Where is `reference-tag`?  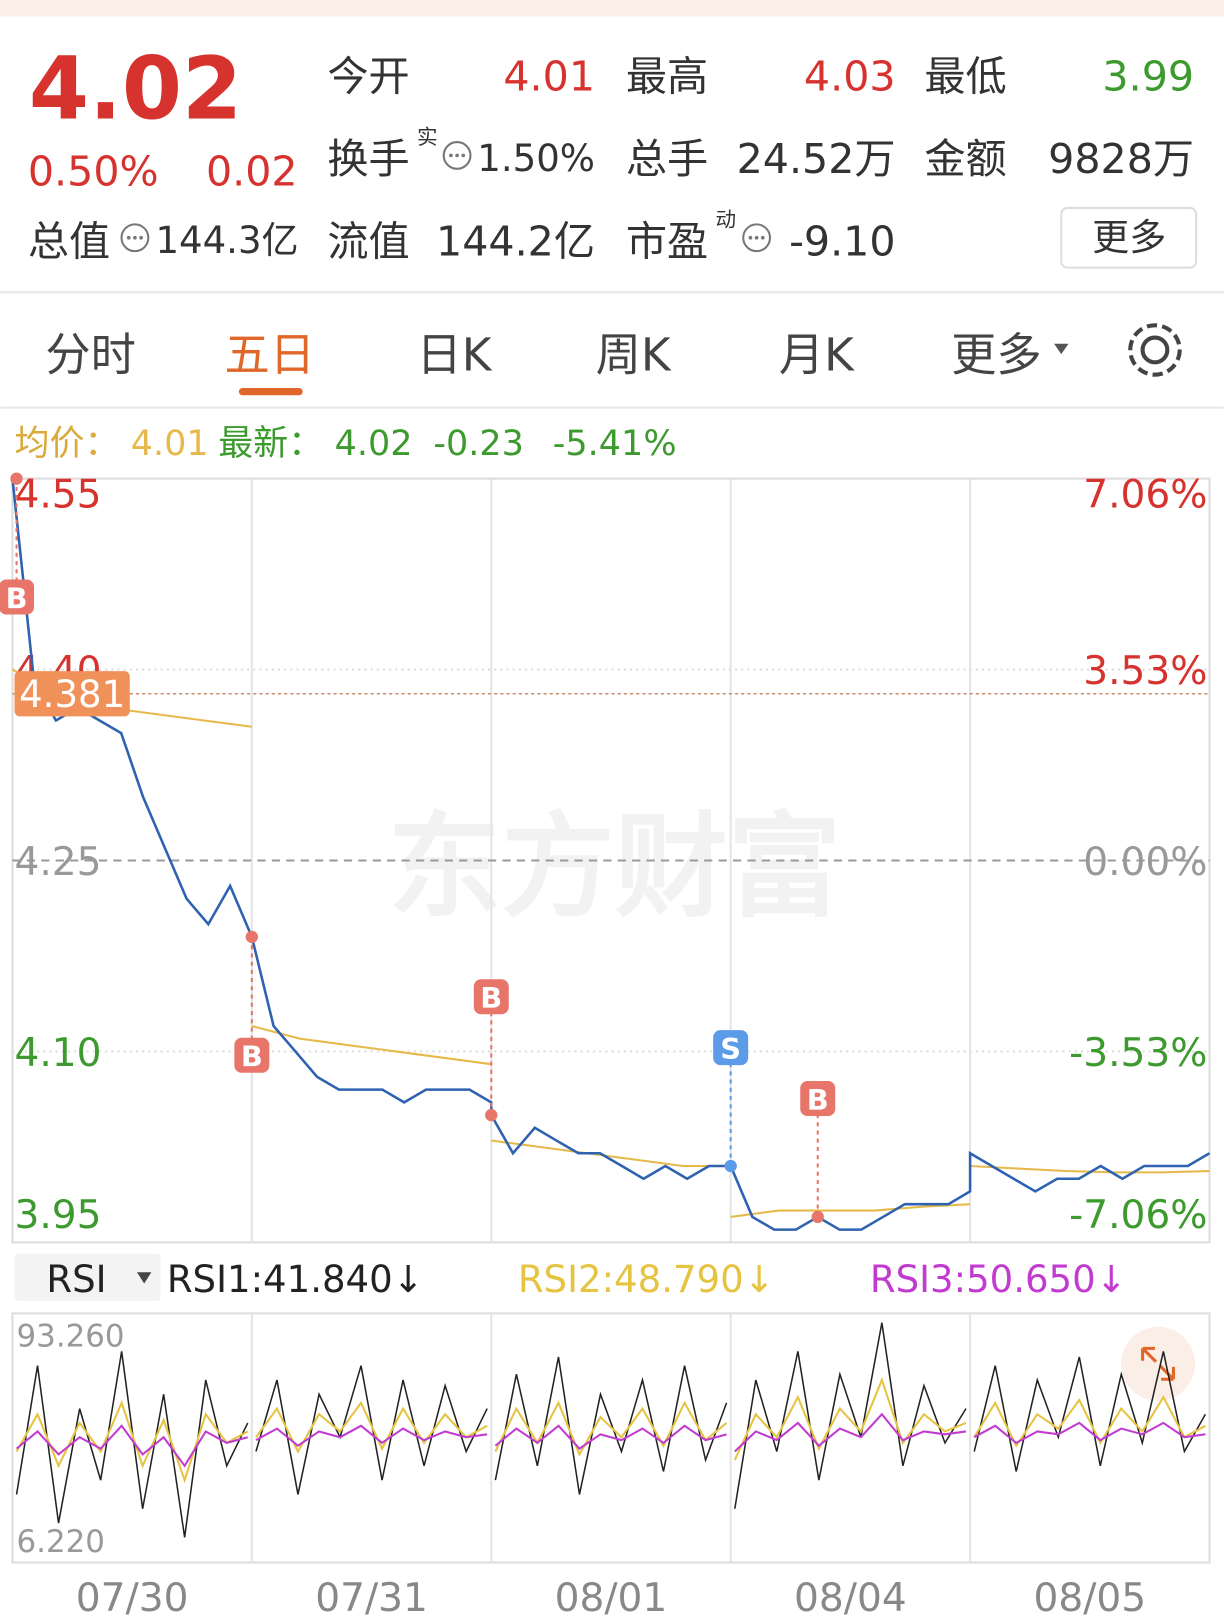
reference-tag is located at coordinates (72, 694).